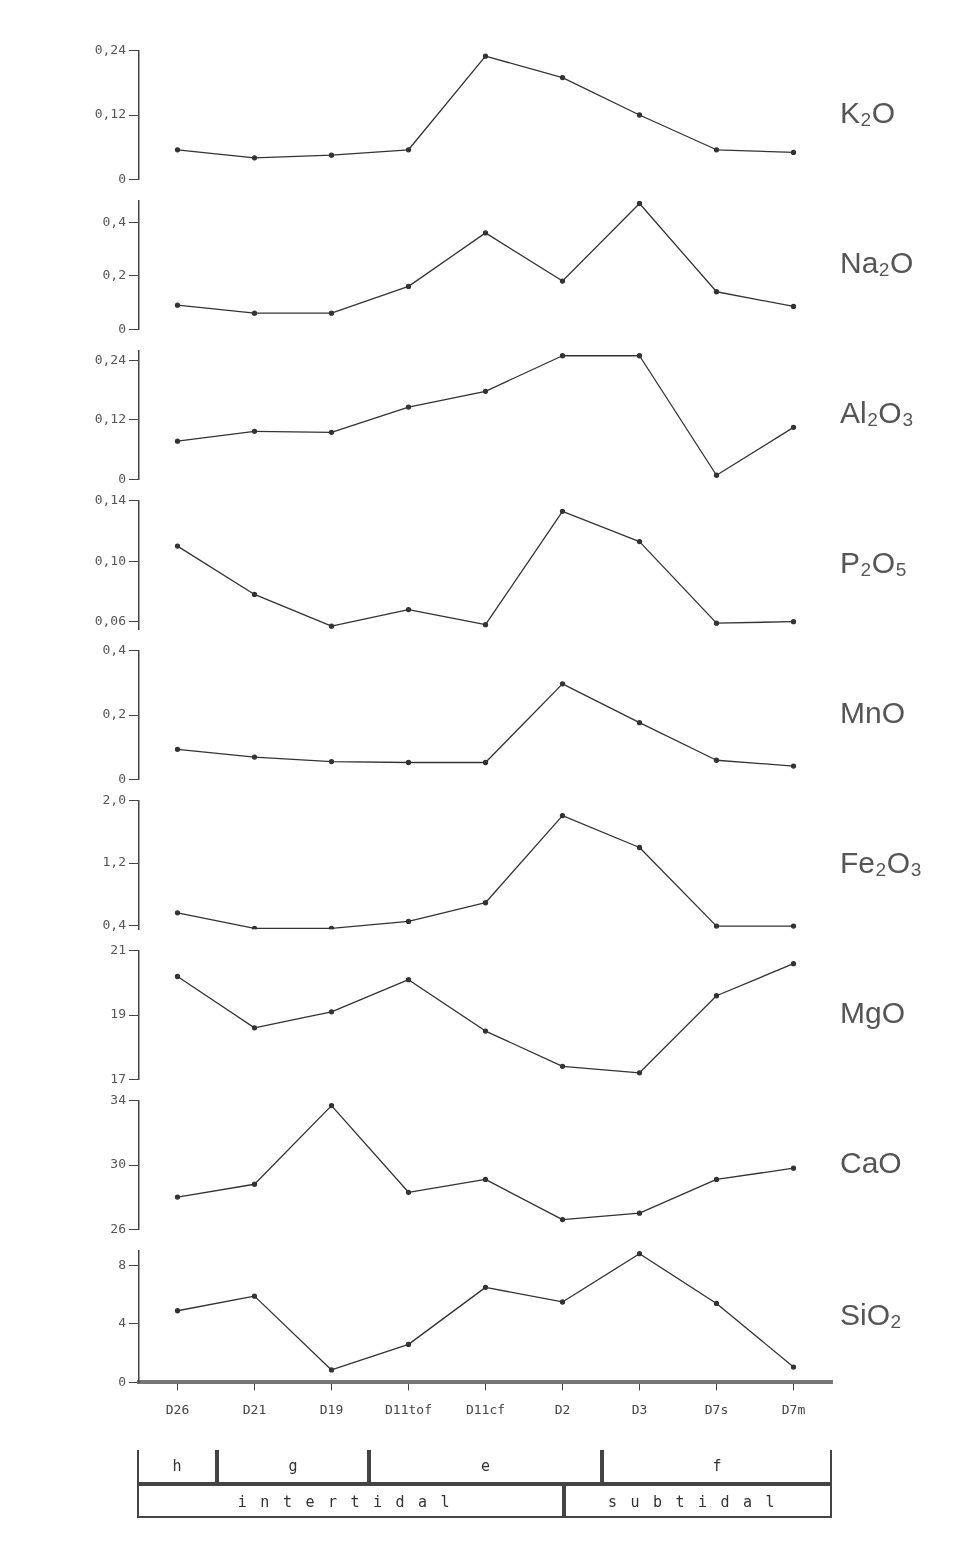 The image size is (959, 1546). What do you see at coordinates (562, 1409) in the screenshot?
I see `x-tick-label: D2` at bounding box center [562, 1409].